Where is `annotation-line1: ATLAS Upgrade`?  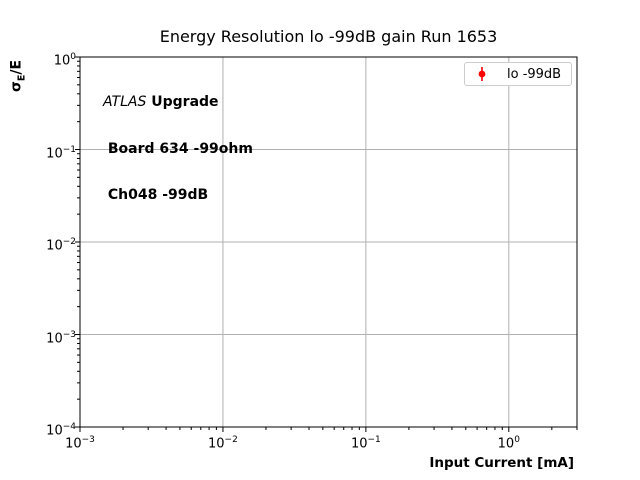
annotation-line1: ATLAS Upgrade is located at coordinates (178, 102).